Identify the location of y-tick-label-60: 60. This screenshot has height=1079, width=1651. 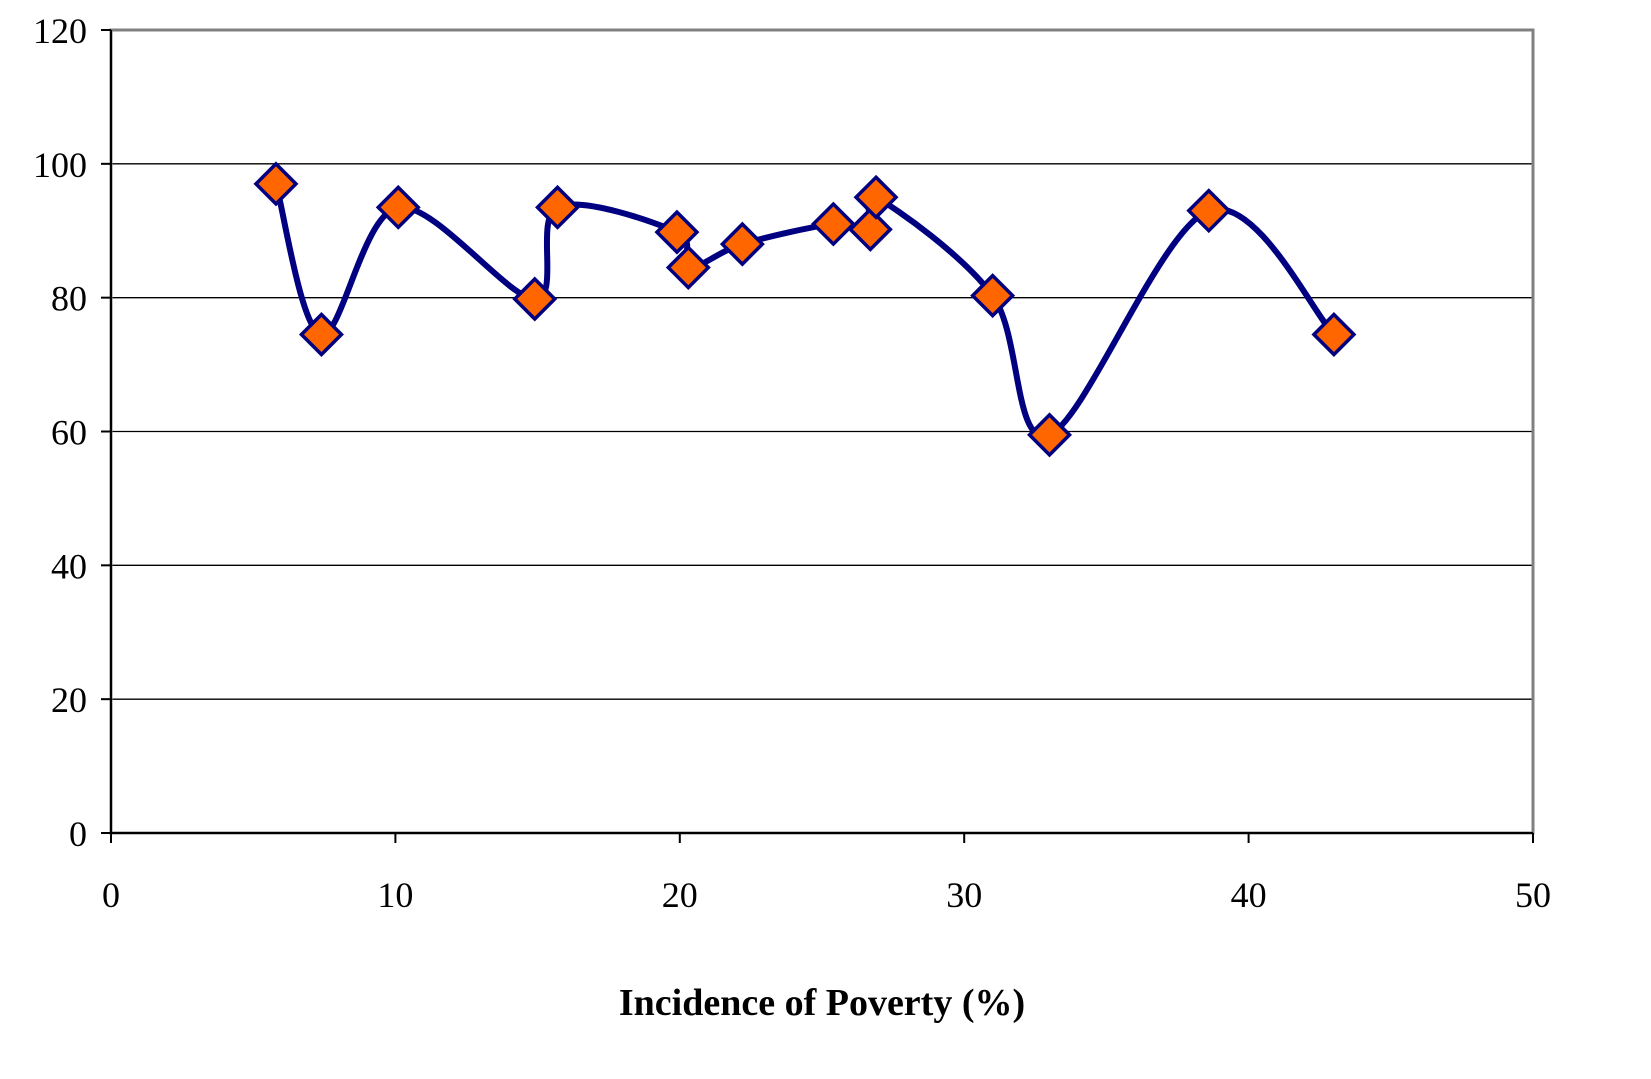
(69, 433).